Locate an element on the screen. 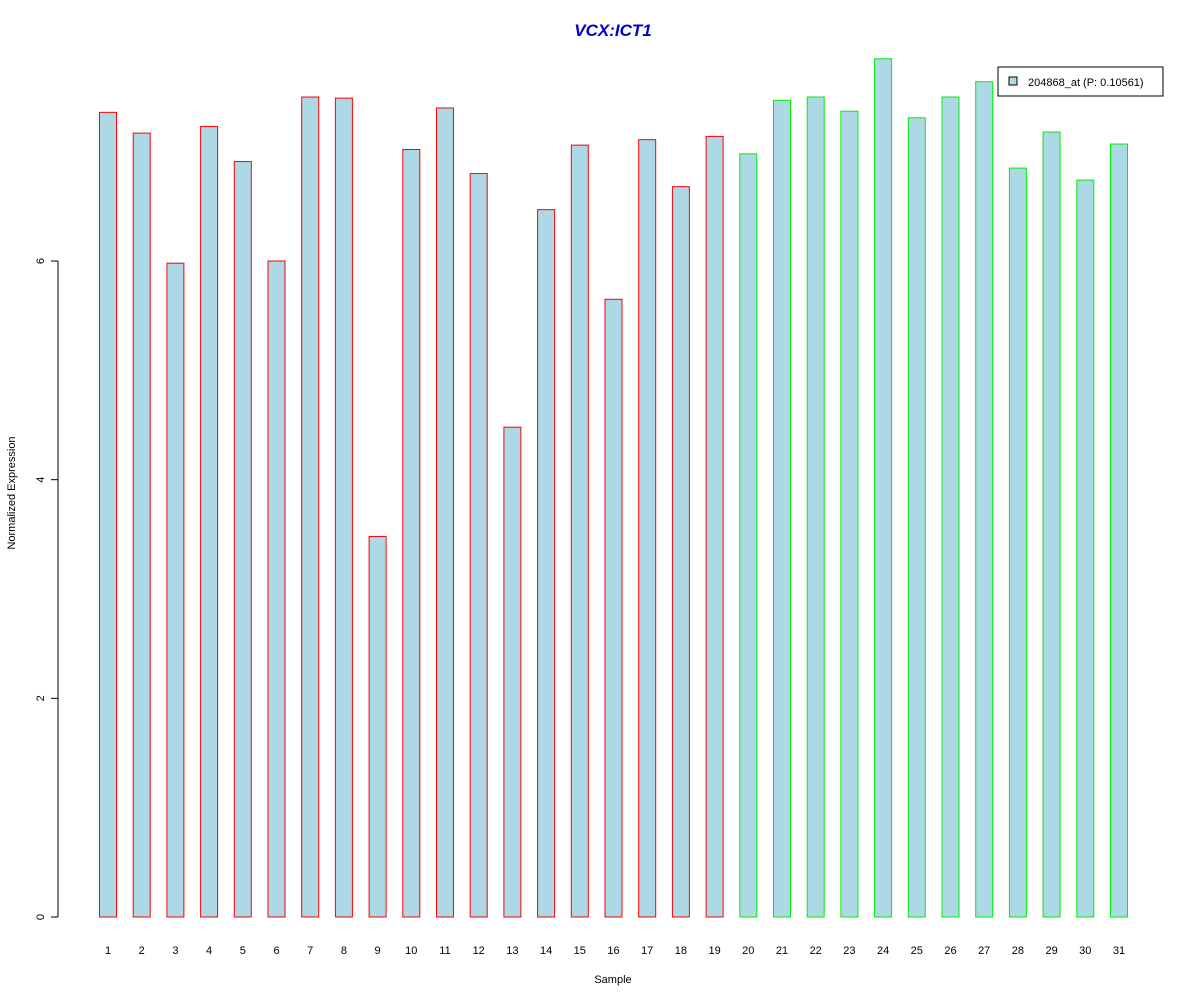  legend: 204868_at (P: 0.10561) is located at coordinates (1080, 81).